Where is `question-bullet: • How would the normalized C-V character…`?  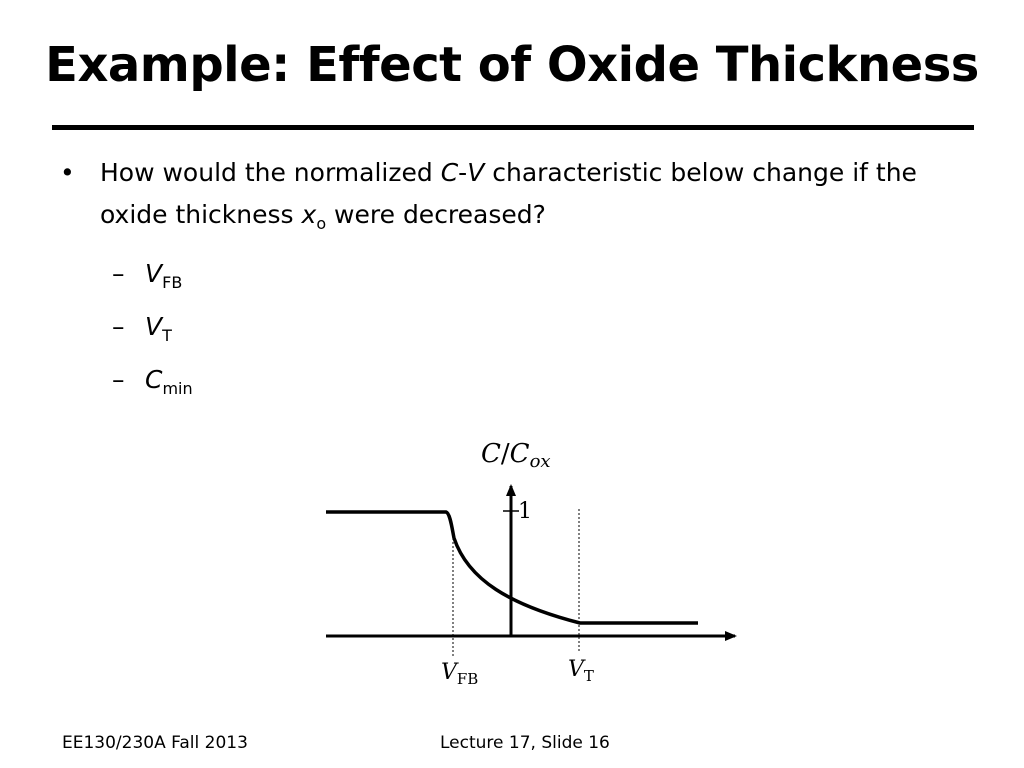 question-bullet: • How would the normalized C-V character… is located at coordinates (520, 198).